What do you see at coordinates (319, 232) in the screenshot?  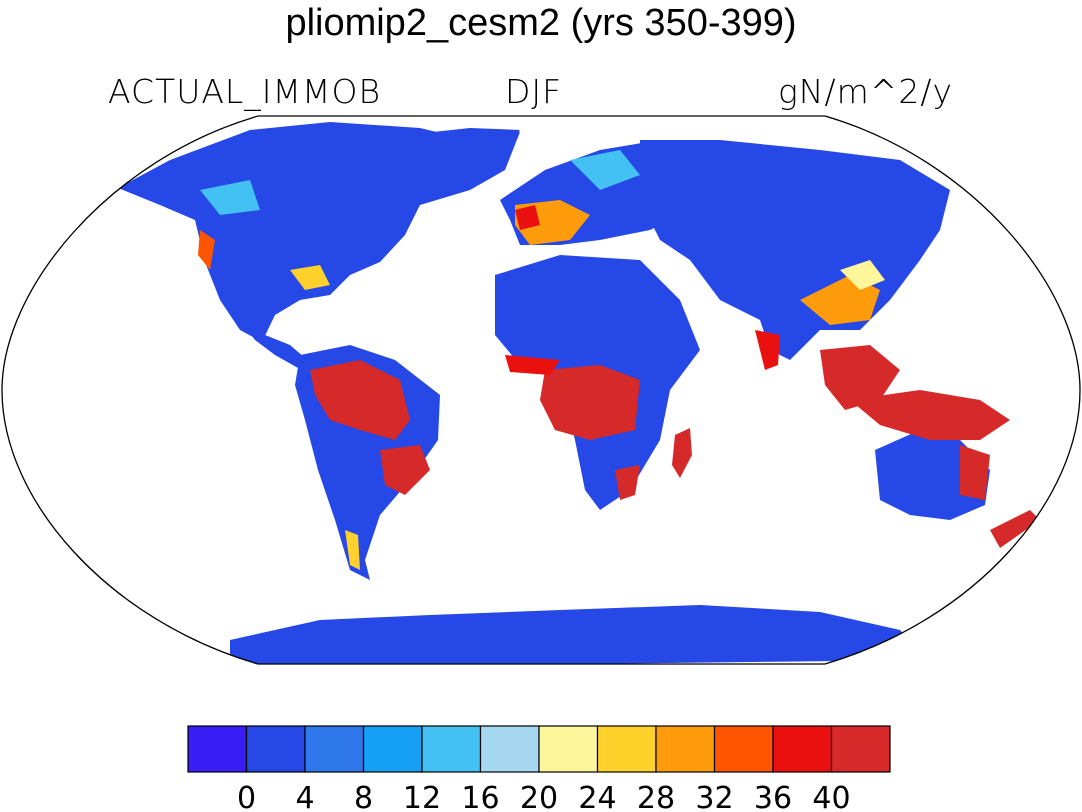 I see `land-north-america` at bounding box center [319, 232].